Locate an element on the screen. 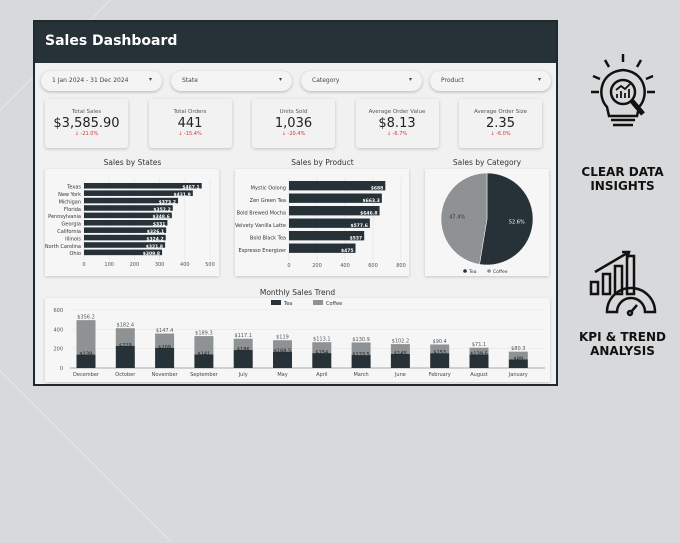 Image resolution: width=680 pixels, height=543 pixels. data-label-tea: $139 is located at coordinates (86, 355).